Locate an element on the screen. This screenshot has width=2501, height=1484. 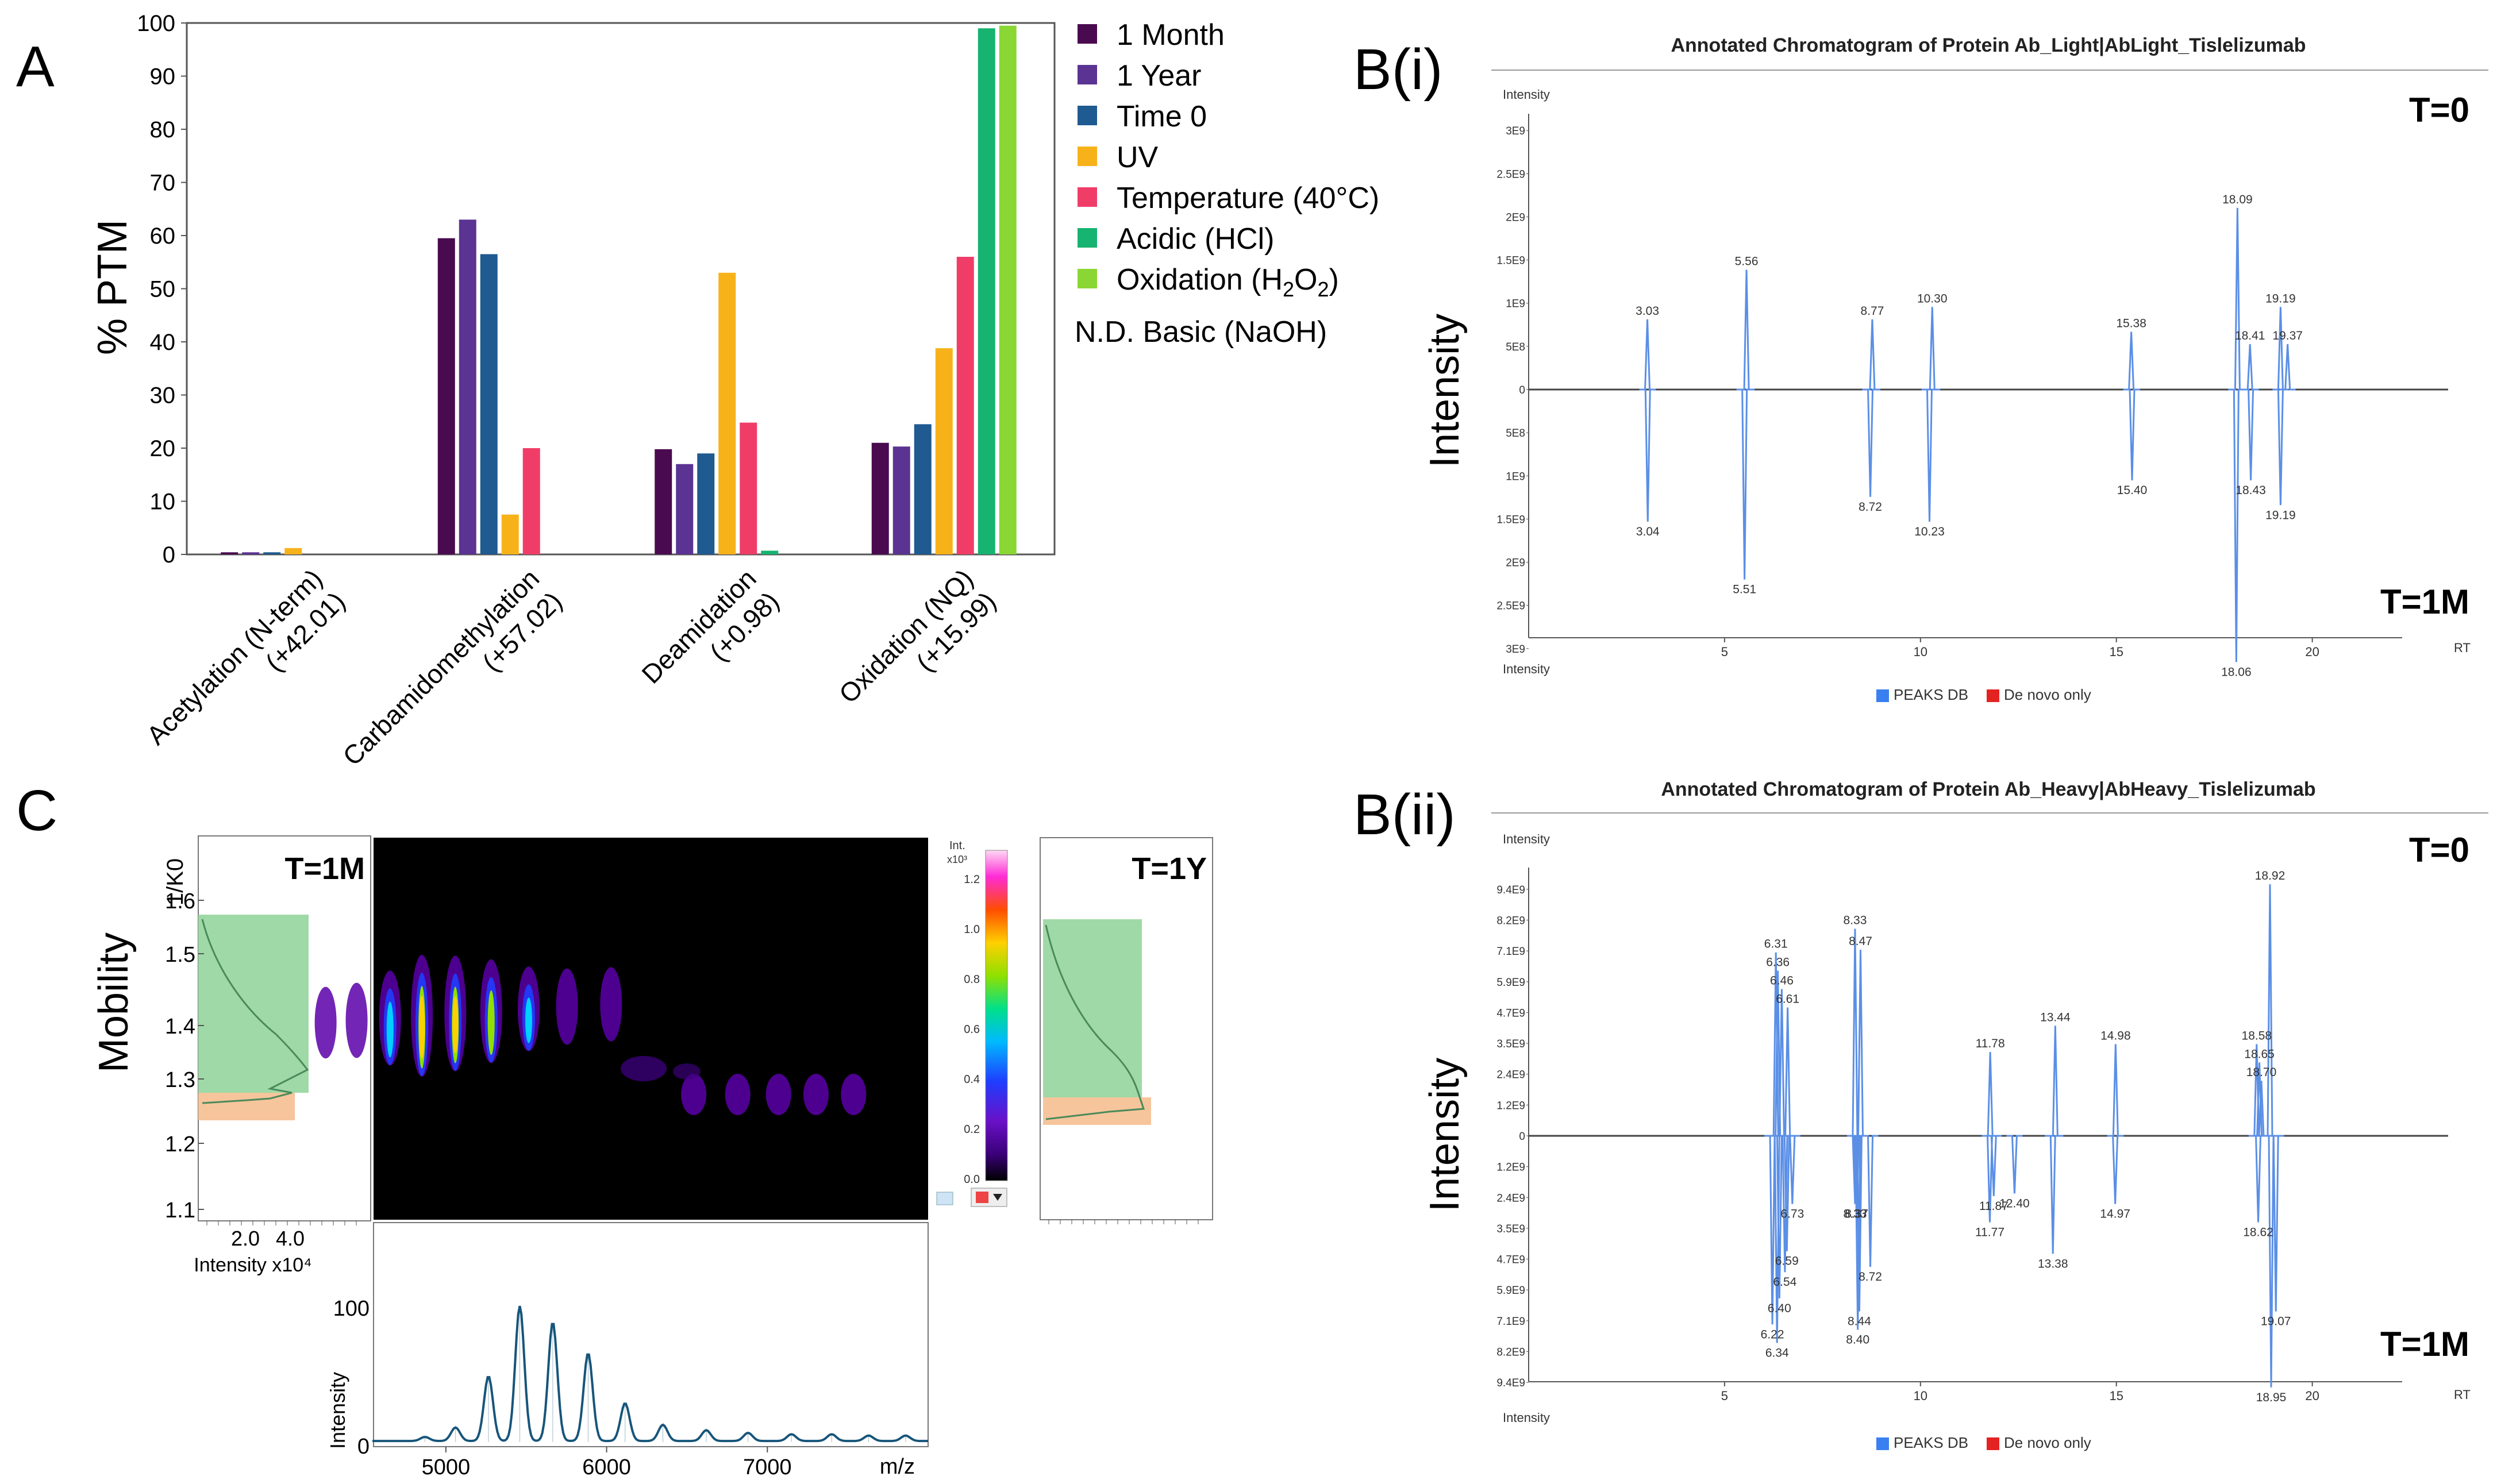
y-tick-label: 20 is located at coordinates (163, 448).